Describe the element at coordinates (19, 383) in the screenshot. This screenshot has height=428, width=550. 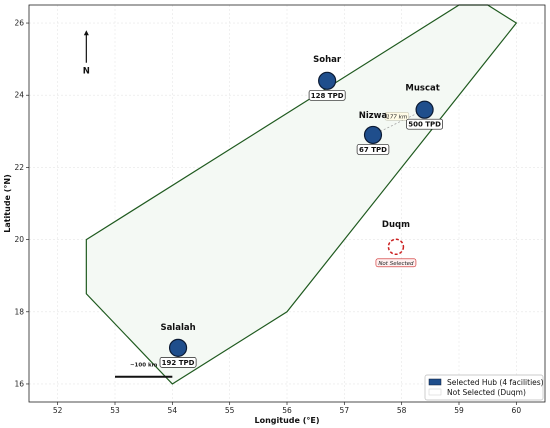
I see `y-tick-label: 16` at that location.